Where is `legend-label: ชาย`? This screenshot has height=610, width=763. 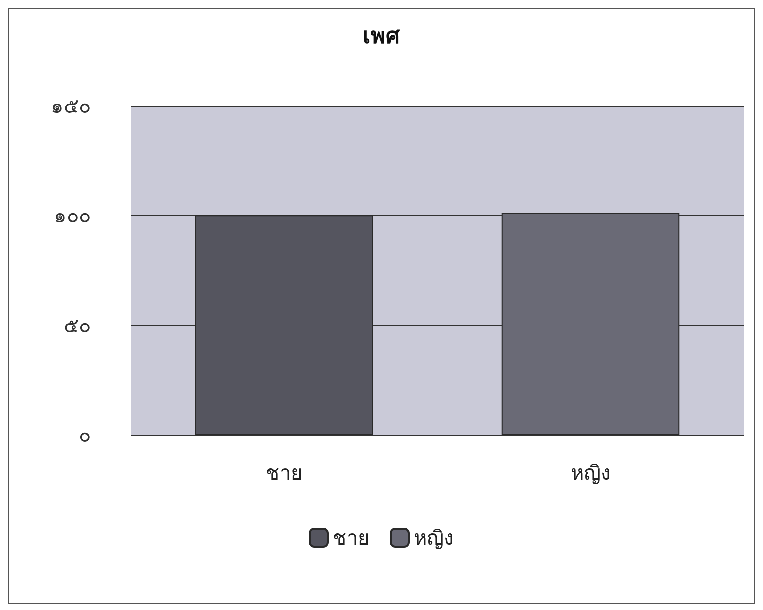
legend-label: ชาย is located at coordinates (351, 538).